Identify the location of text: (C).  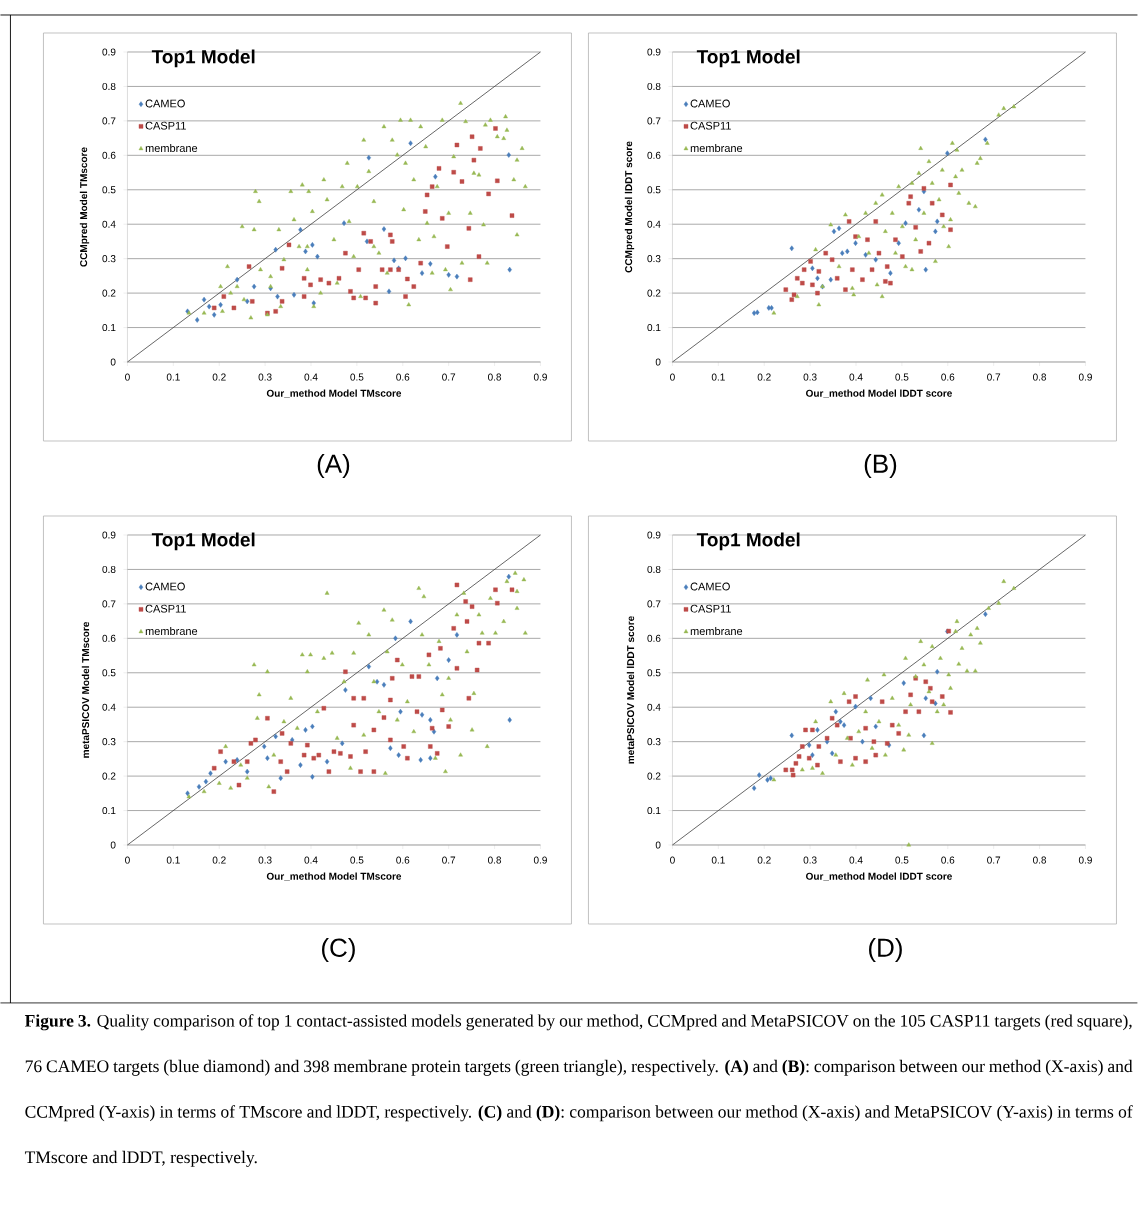
(338, 950).